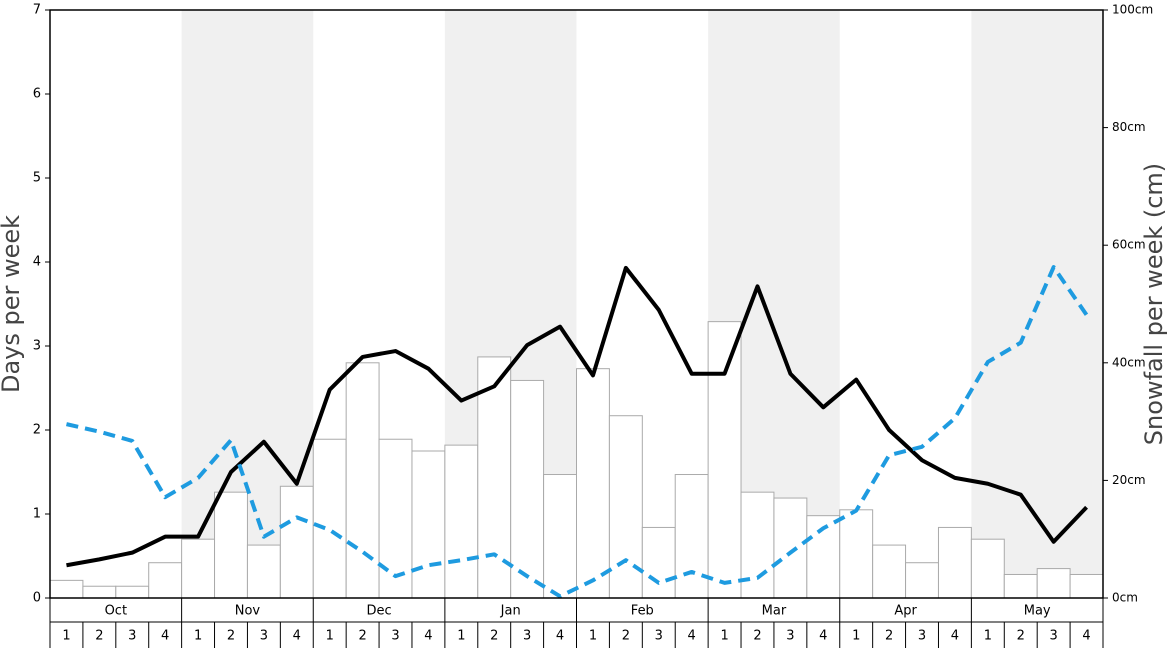 The image size is (1168, 648). Describe the element at coordinates (37, 94) in the screenshot. I see `y-tick-label: 6` at that location.